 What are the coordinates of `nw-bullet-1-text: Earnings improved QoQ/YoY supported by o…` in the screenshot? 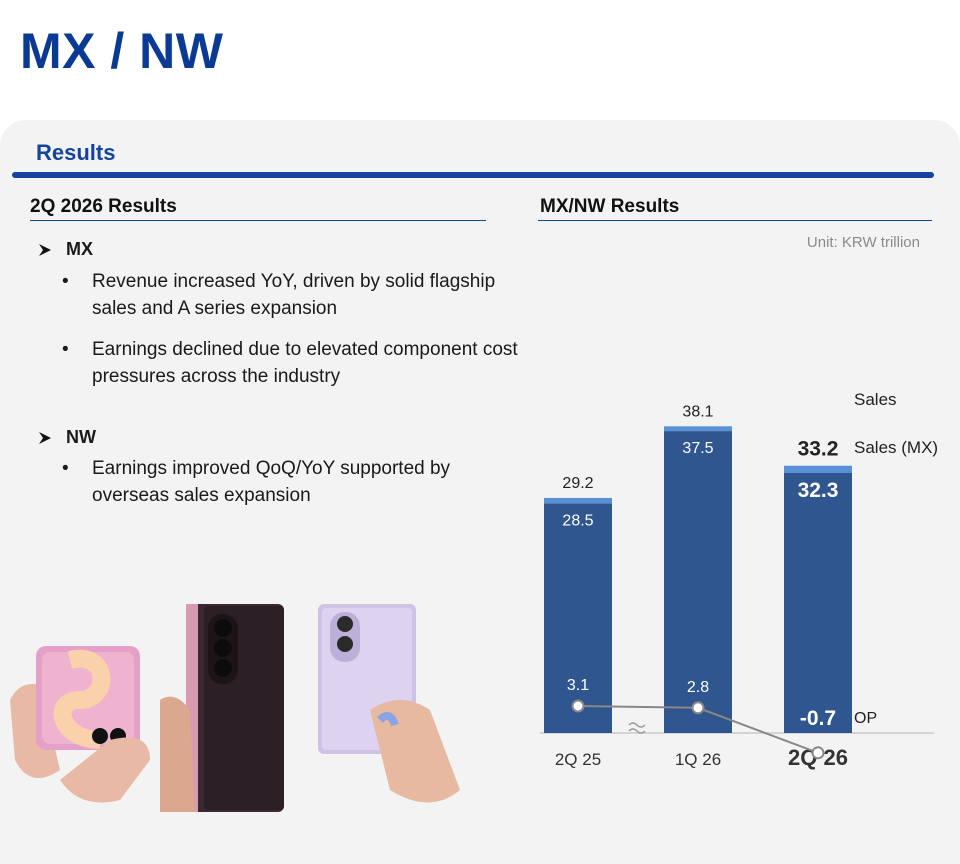 It's located at (271, 482).